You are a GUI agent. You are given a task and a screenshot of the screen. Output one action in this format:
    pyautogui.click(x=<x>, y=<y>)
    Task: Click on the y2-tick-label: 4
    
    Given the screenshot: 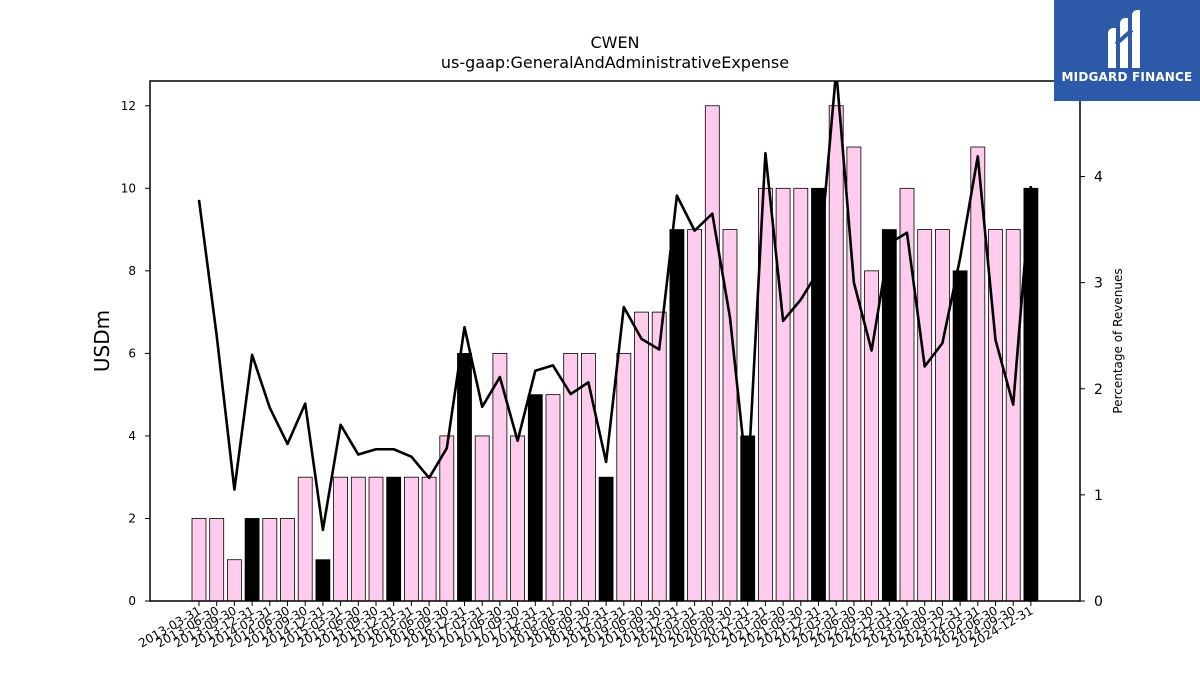 What is the action you would take?
    pyautogui.click(x=1098, y=178)
    